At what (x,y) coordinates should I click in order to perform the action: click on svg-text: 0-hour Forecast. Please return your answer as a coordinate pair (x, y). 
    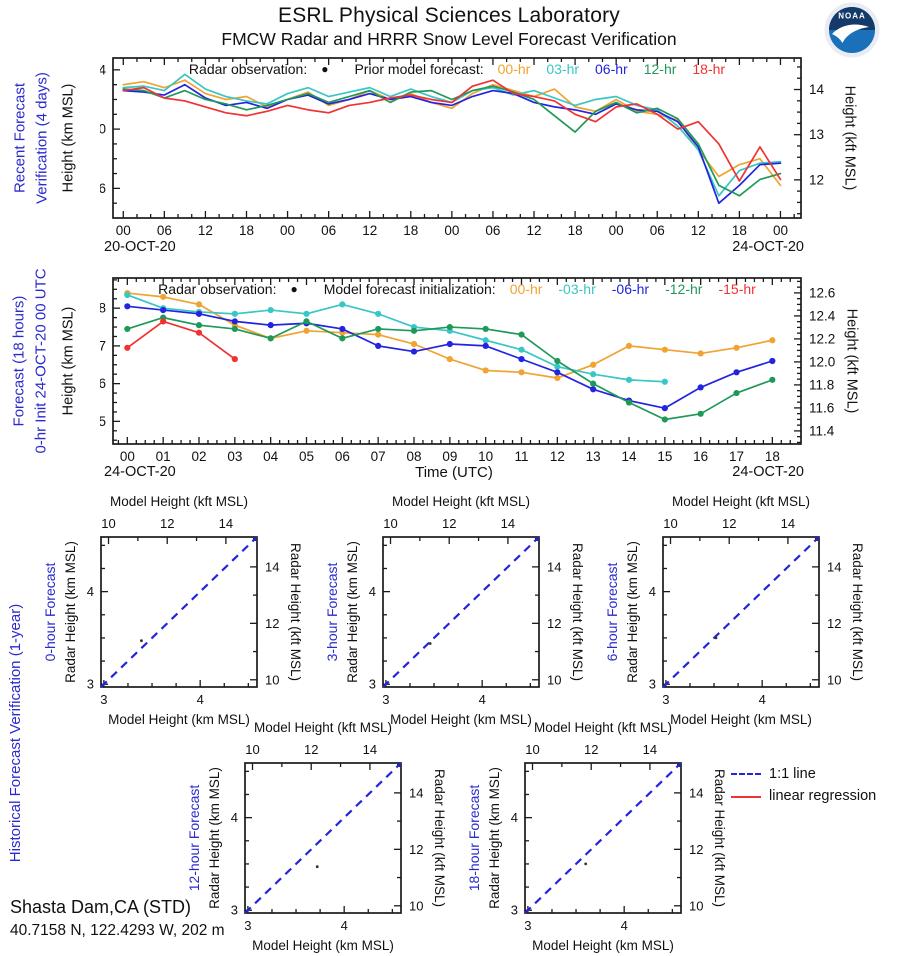
    Looking at the image, I should click on (50, 611).